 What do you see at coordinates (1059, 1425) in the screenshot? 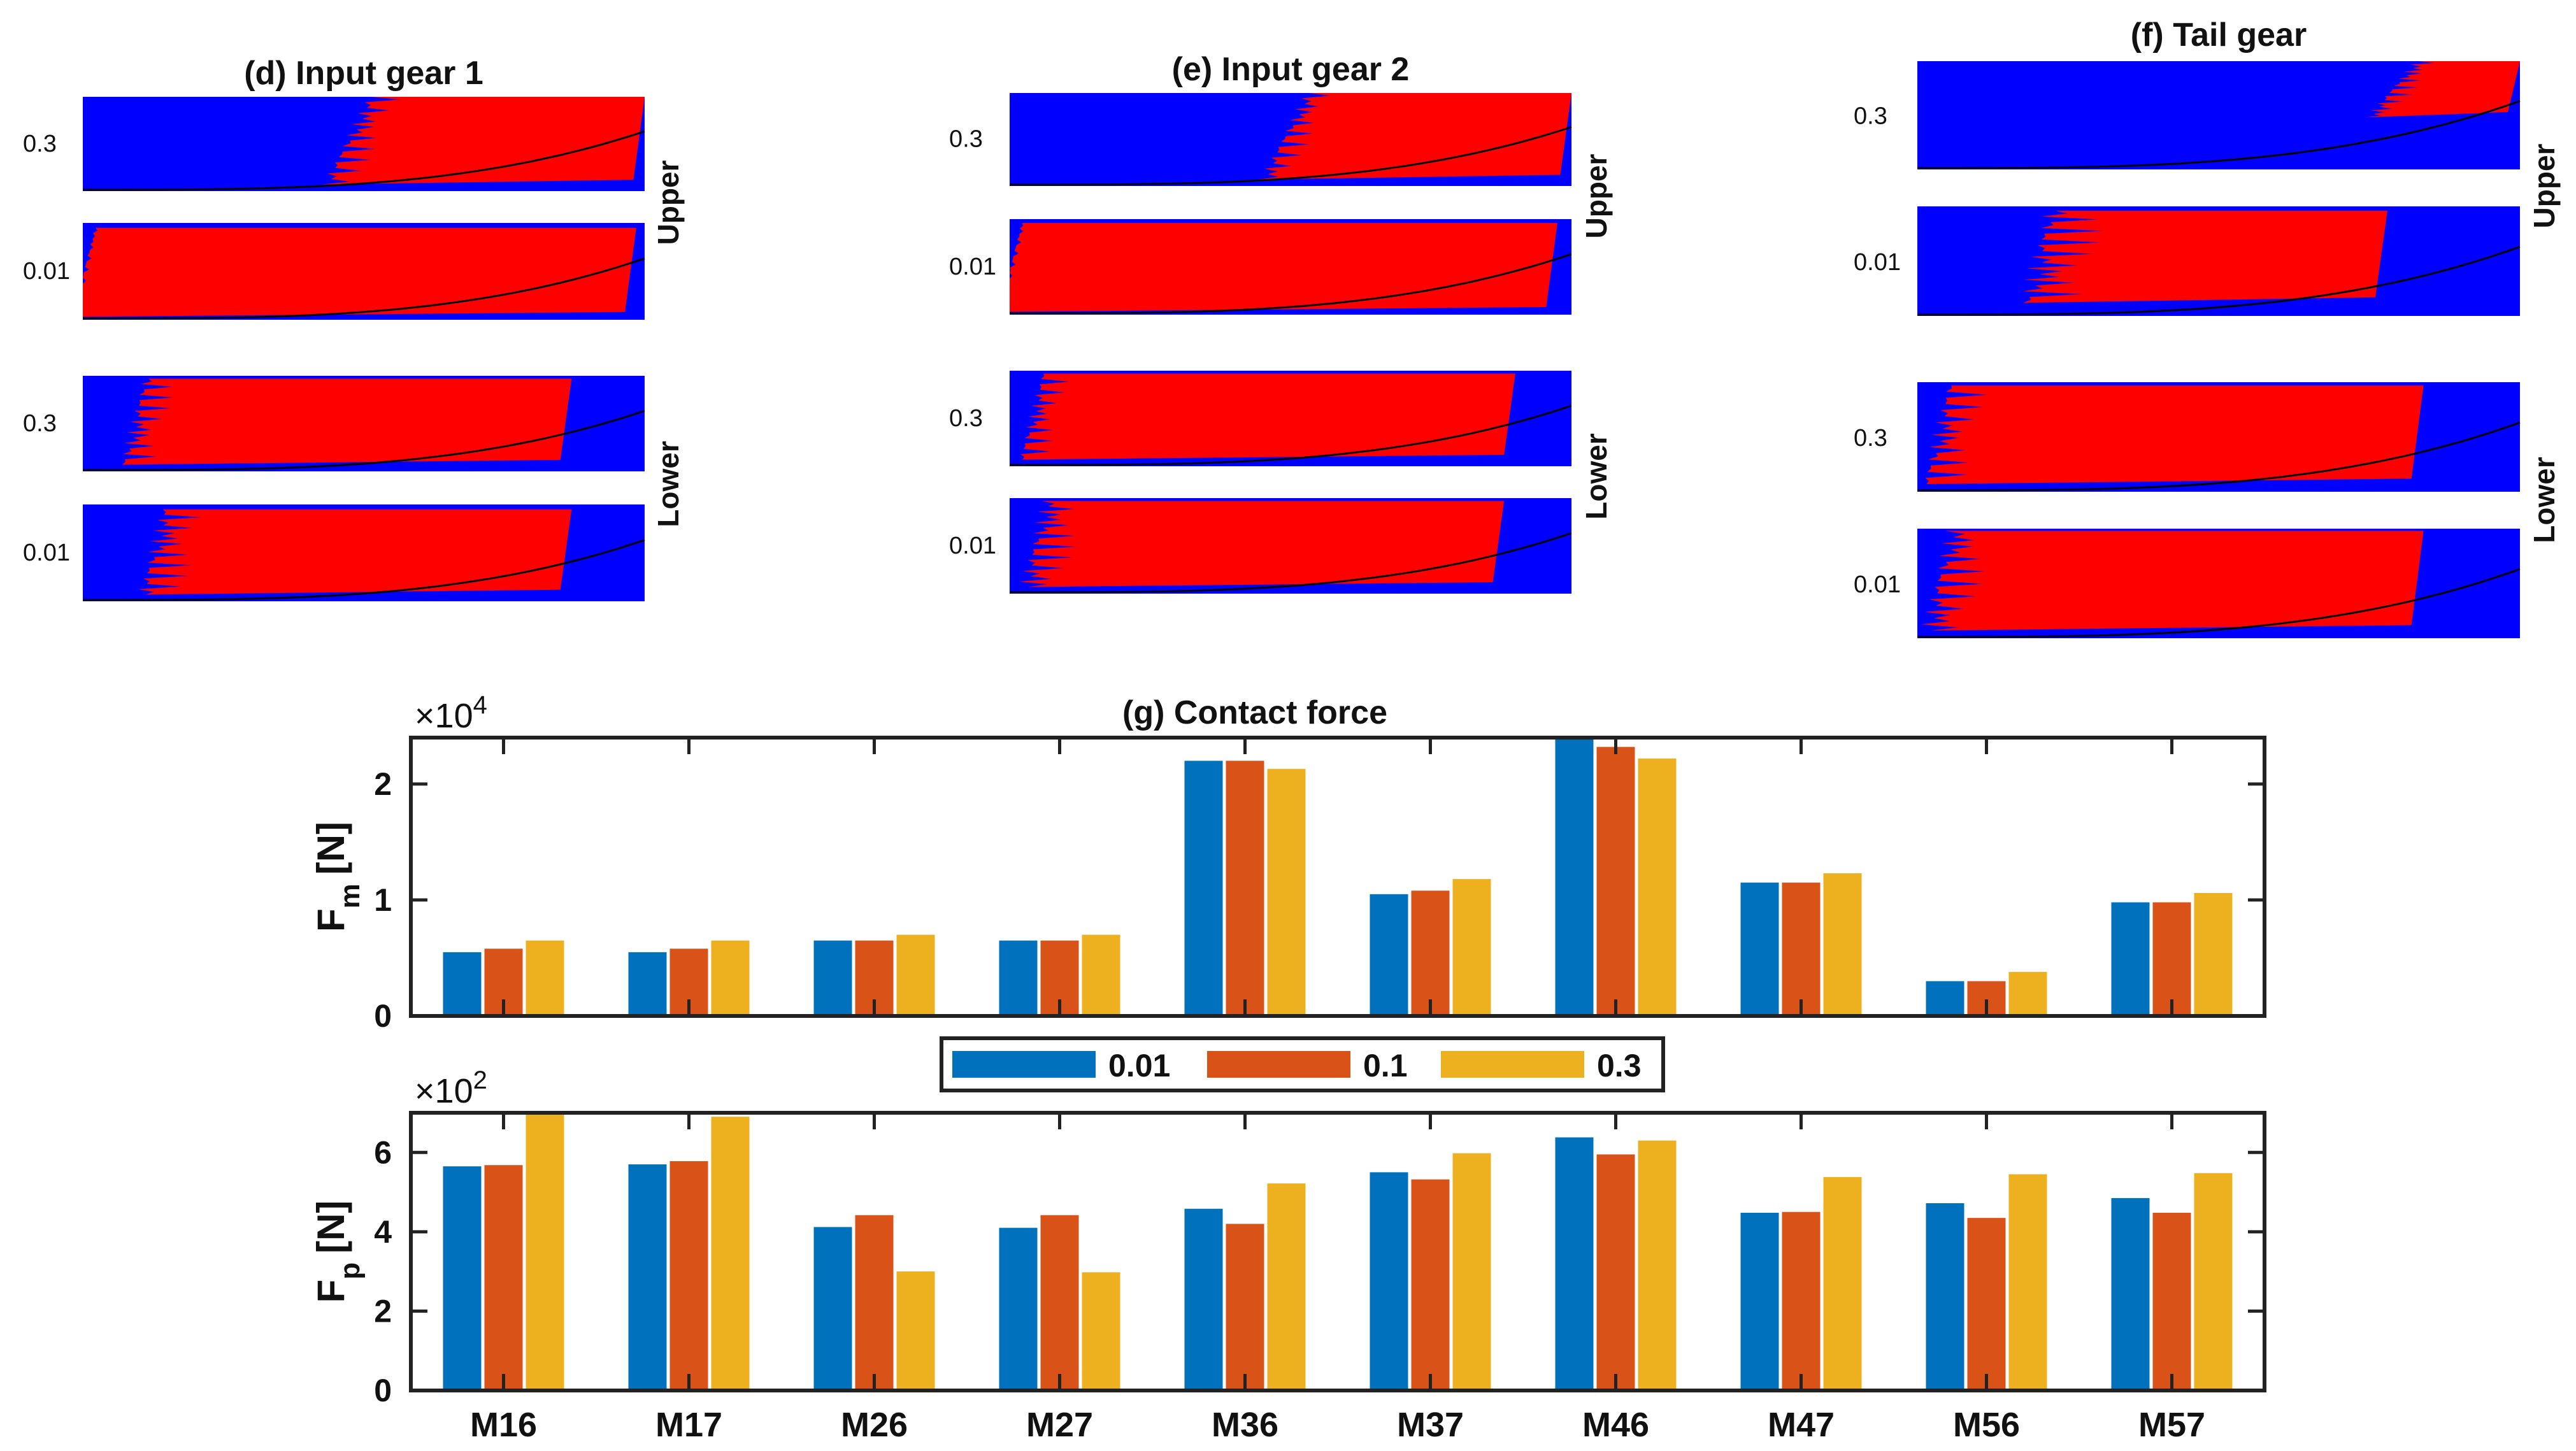
I see `x-tick-label: M27` at bounding box center [1059, 1425].